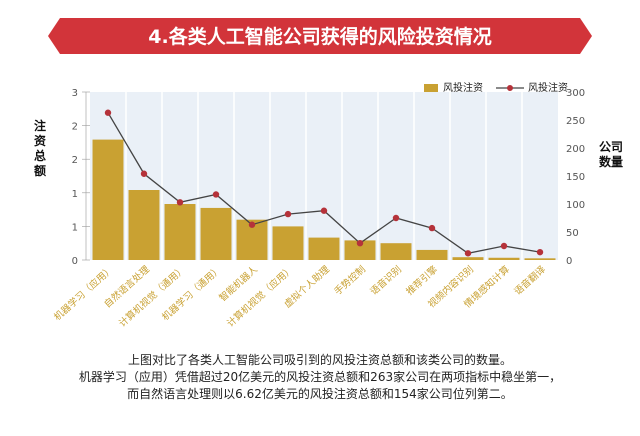 This screenshot has width=640, height=436. I want to click on right-tick-label: 150, so click(575, 177).